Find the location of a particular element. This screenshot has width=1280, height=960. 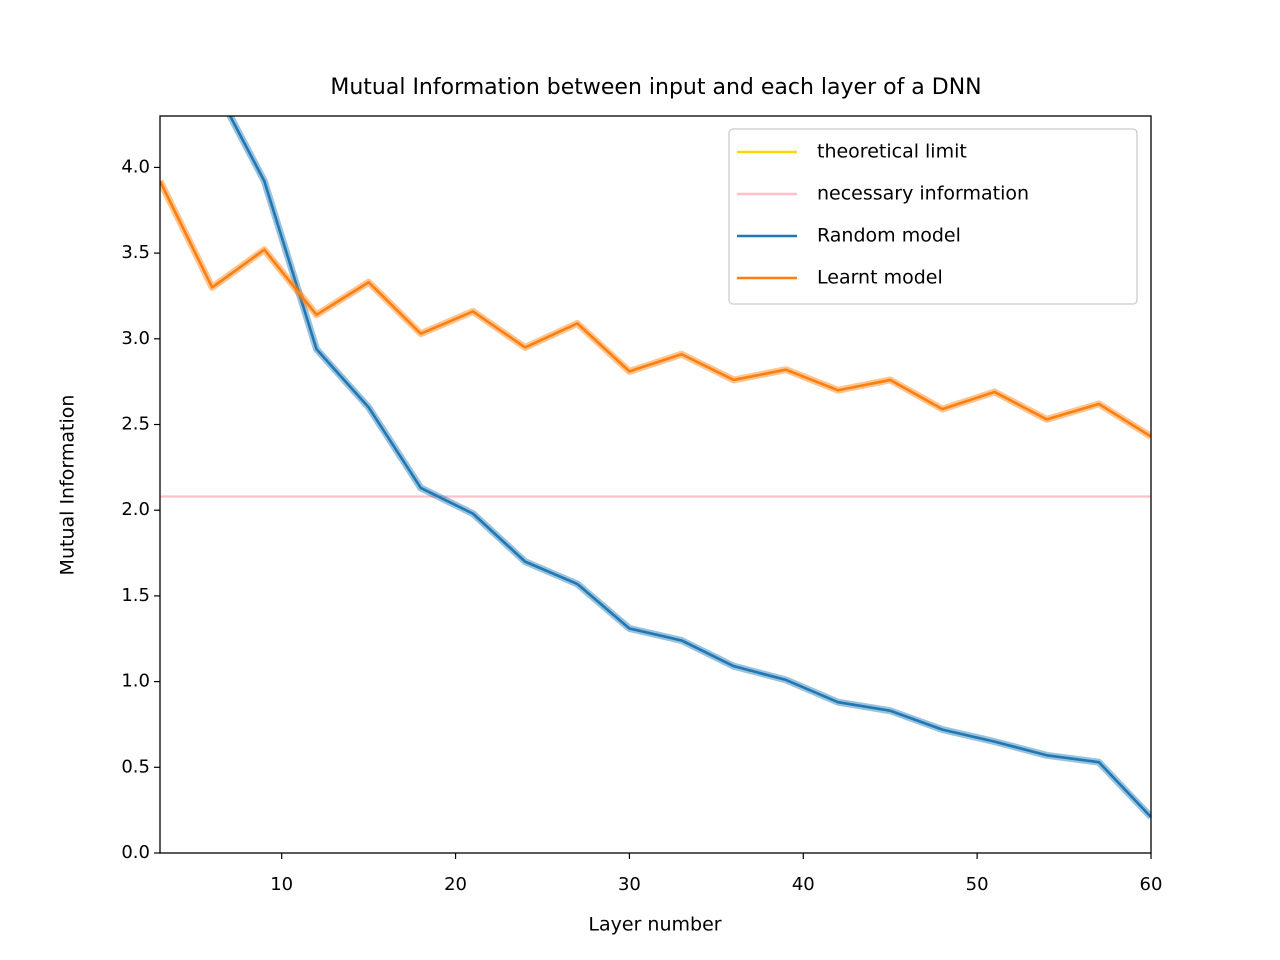

y-tick-label: 3.0 is located at coordinates (135, 338).